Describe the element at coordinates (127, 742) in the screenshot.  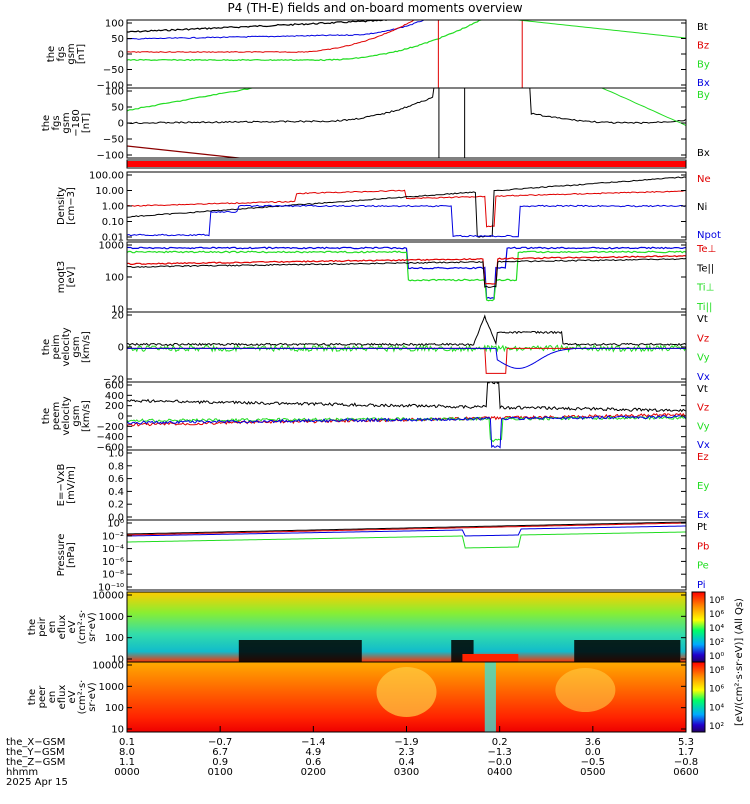
I see `x-tick-label: 0.1` at that location.